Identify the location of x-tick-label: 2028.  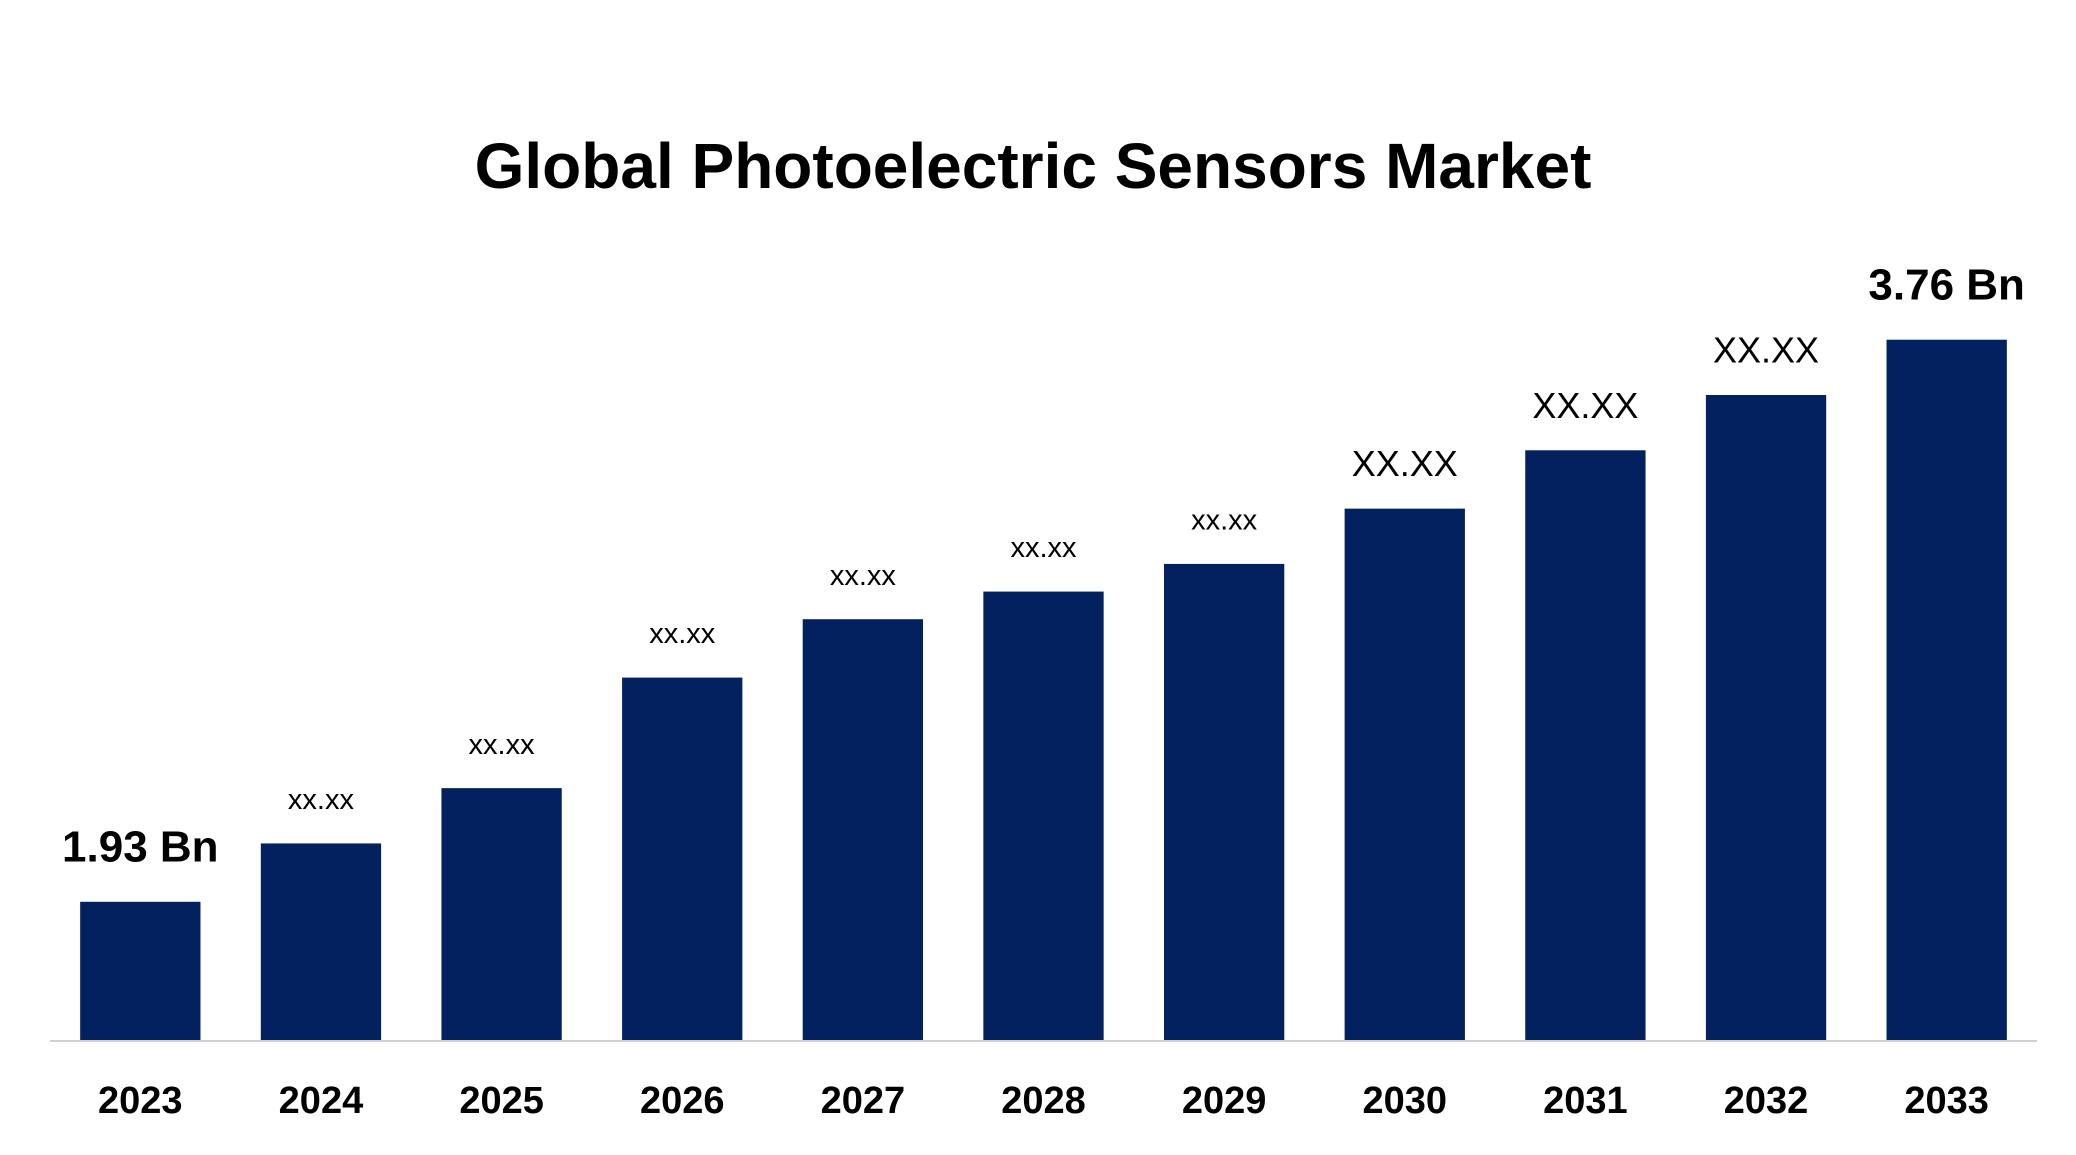
(1043, 1101).